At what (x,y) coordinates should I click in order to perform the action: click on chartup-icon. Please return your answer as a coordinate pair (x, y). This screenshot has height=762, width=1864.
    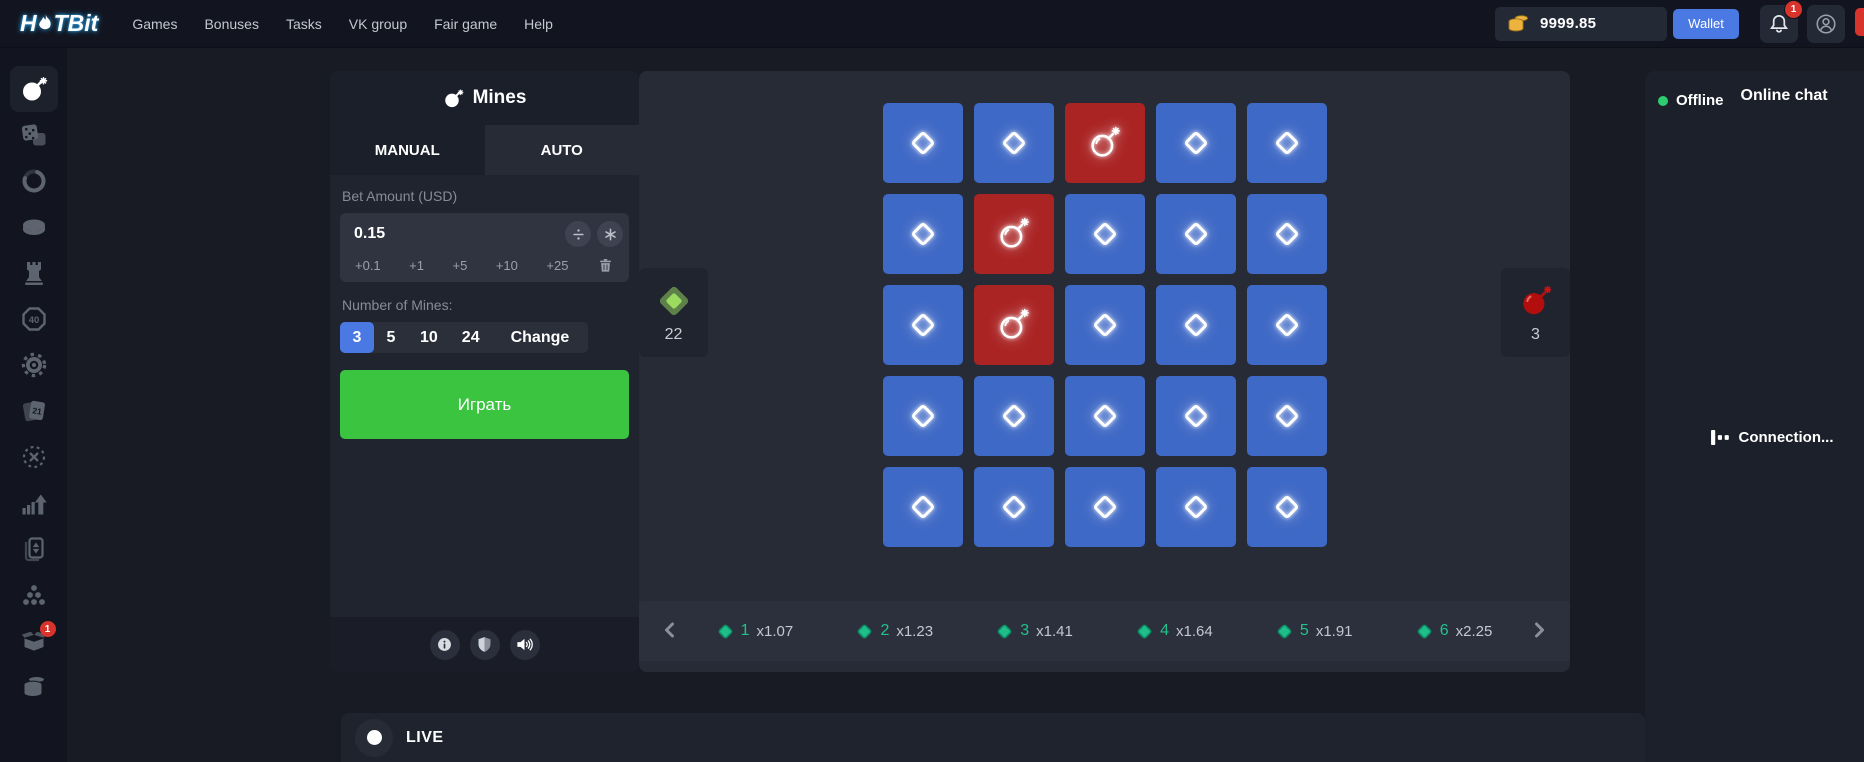
    Looking at the image, I should click on (34, 503).